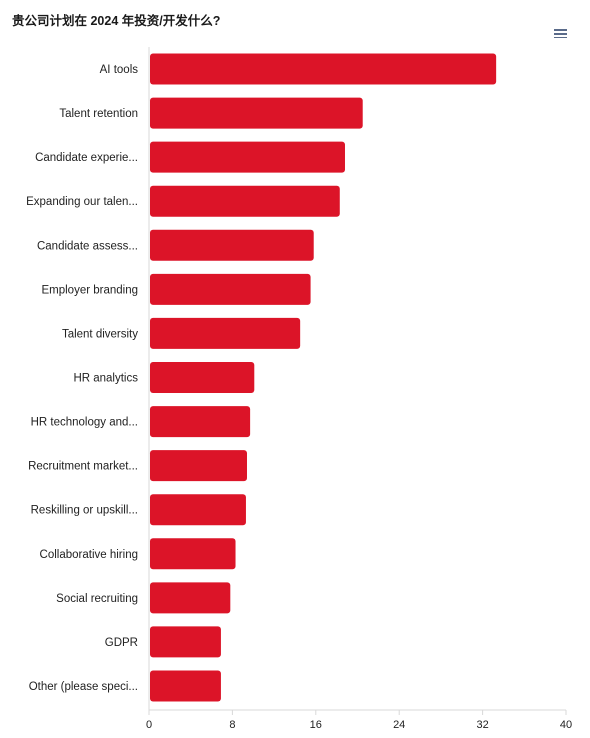  I want to click on category-label: GDPR, so click(121, 643).